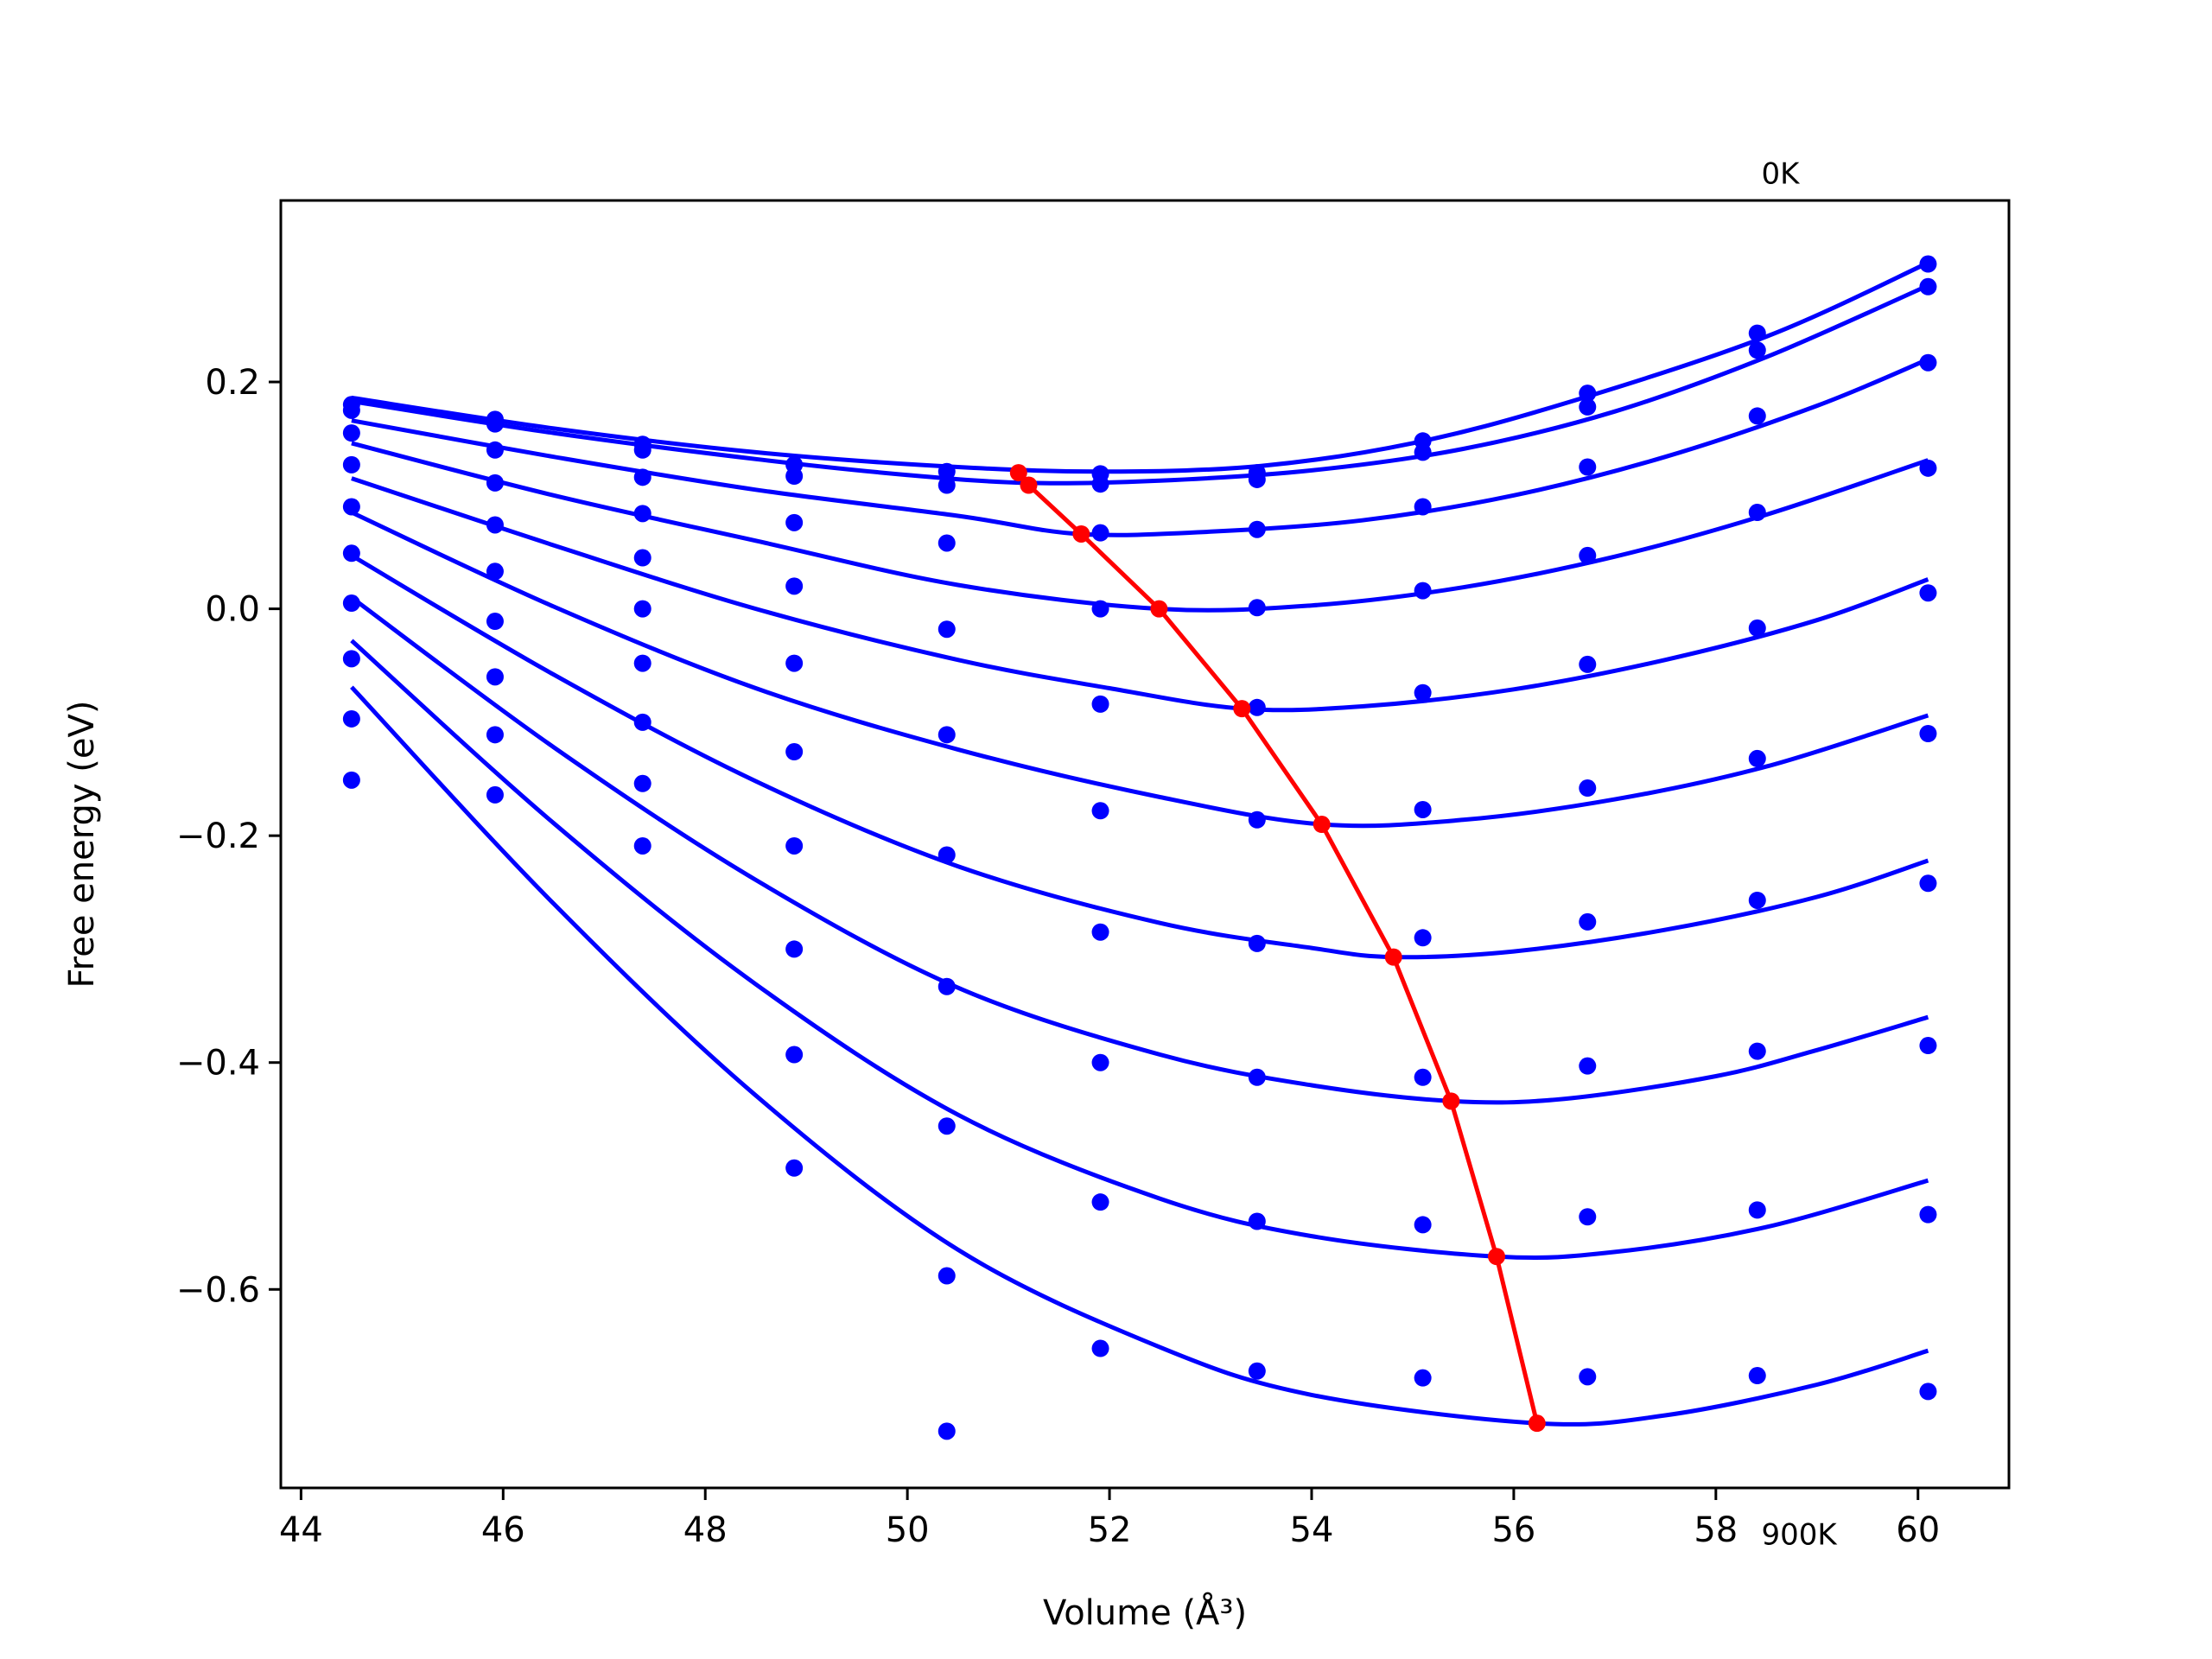 Image resolution: width=2212 pixels, height=1659 pixels. Describe the element at coordinates (1312, 1530) in the screenshot. I see `x-tick-label-54: 54` at that location.